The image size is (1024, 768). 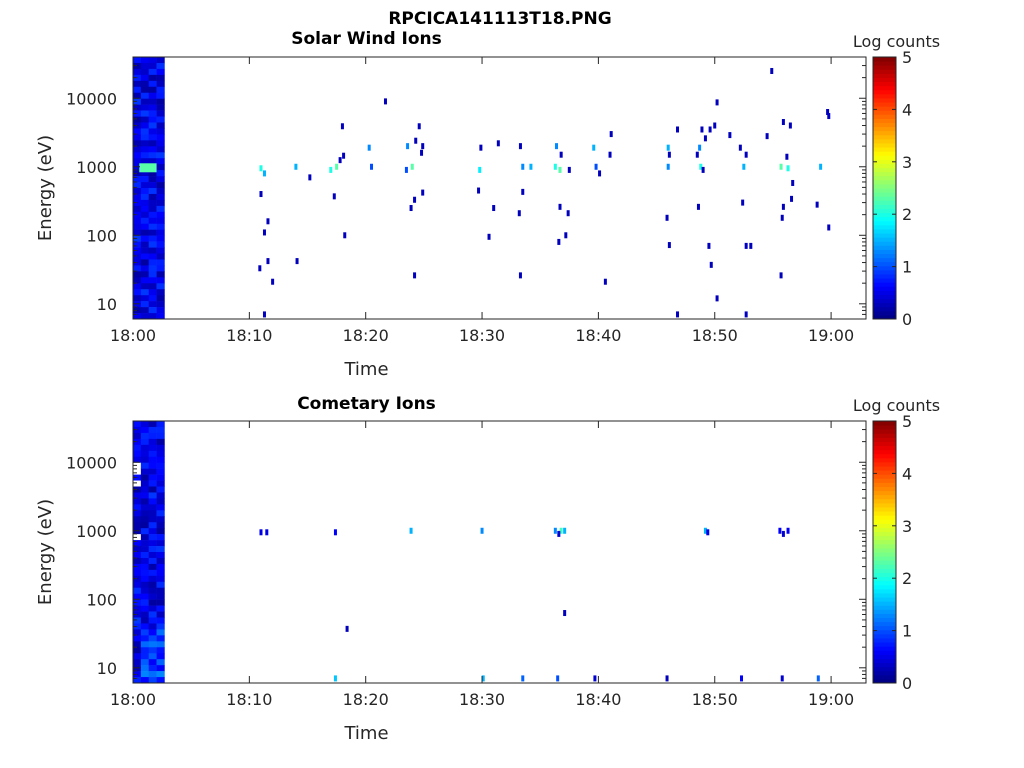 What do you see at coordinates (148, 168) in the screenshot?
I see `block-bright-cell` at bounding box center [148, 168].